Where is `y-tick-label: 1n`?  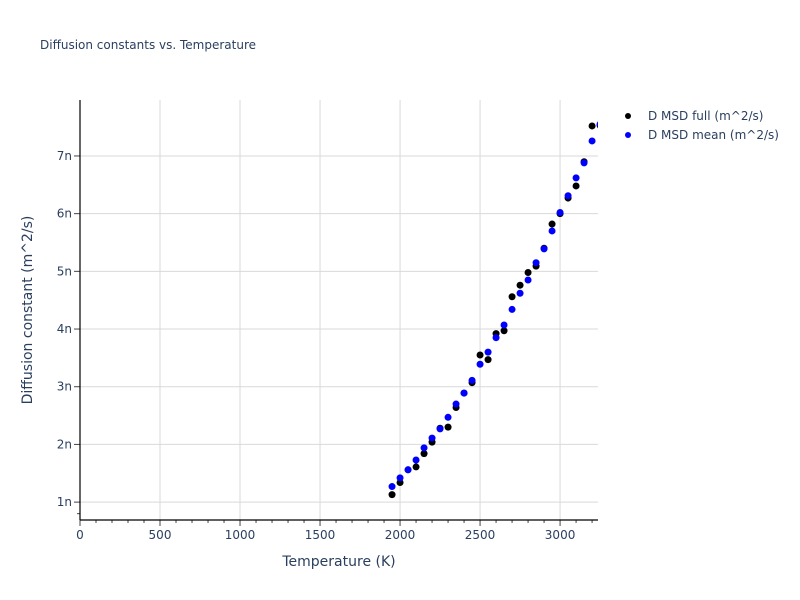 y-tick-label: 1n is located at coordinates (64, 502).